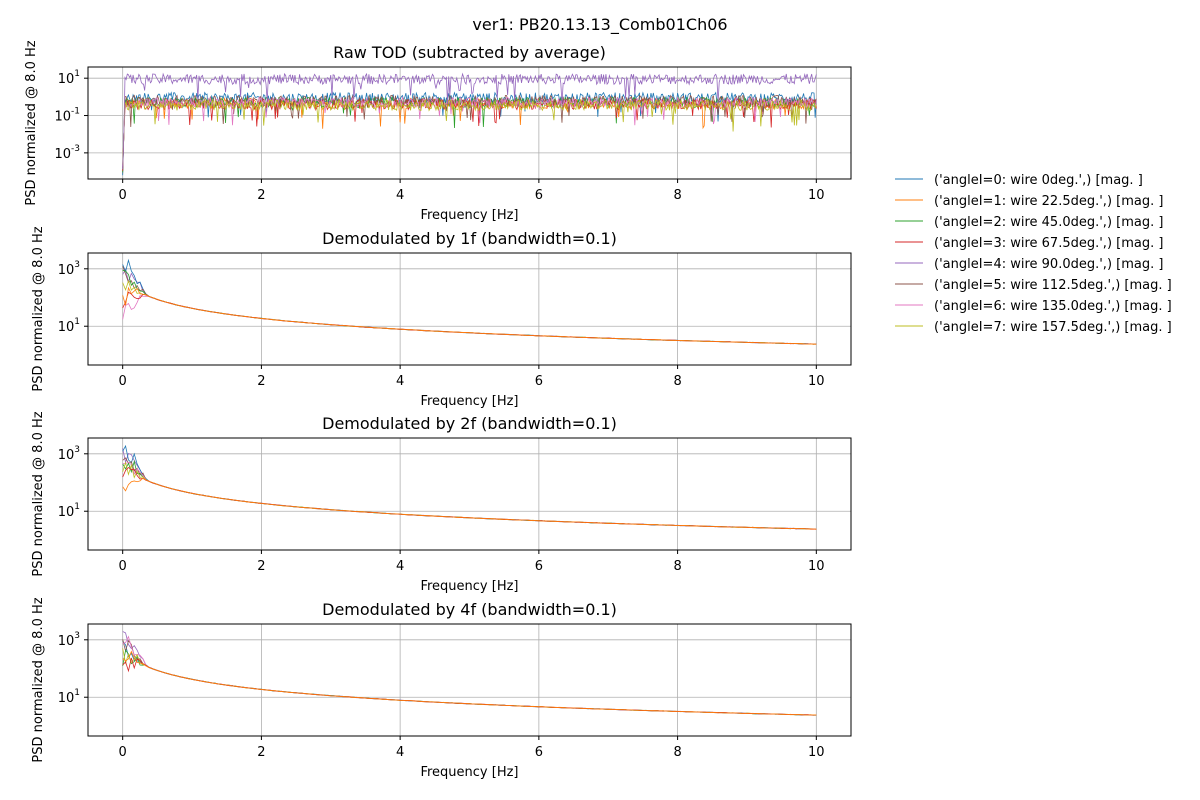  I want to click on y-tick-label: 10⁻¹, so click(67, 116).